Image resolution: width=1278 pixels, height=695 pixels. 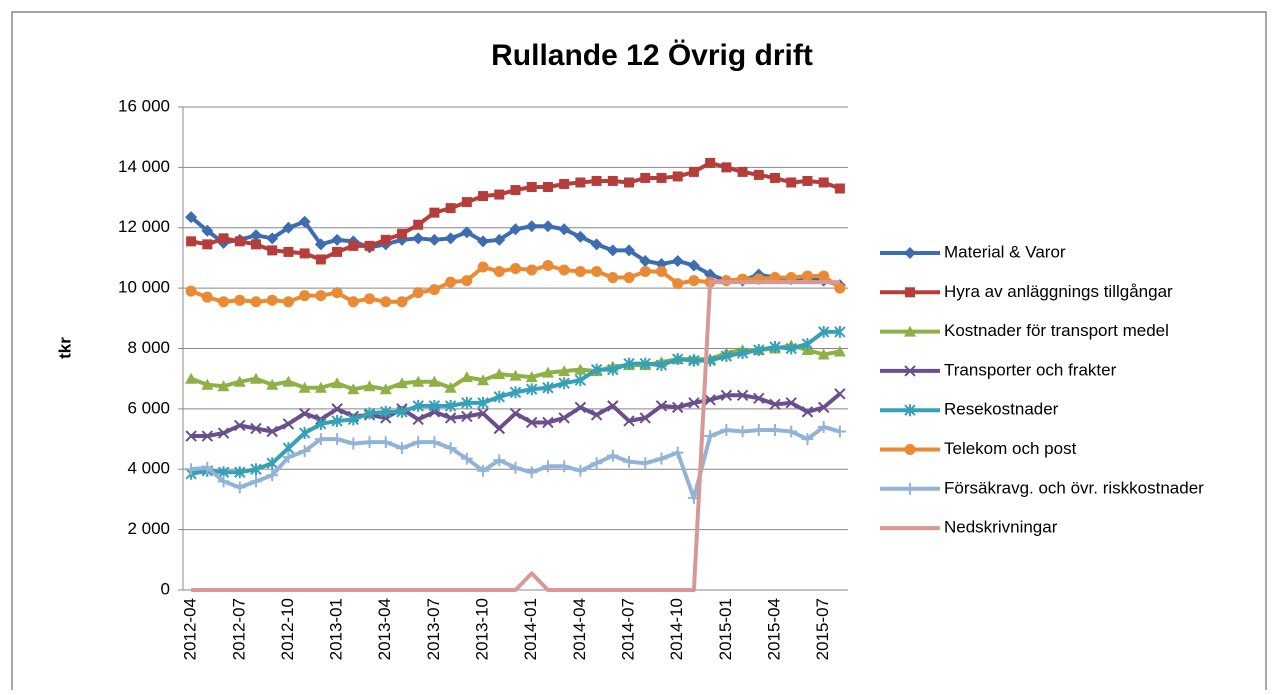 What do you see at coordinates (64, 348) in the screenshot?
I see `y-axis-label: tkr` at bounding box center [64, 348].